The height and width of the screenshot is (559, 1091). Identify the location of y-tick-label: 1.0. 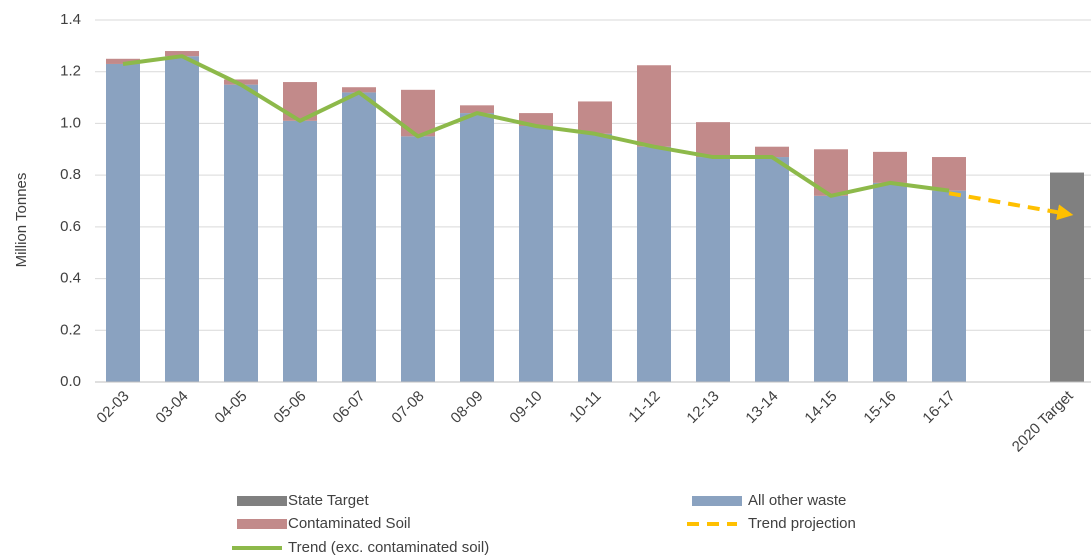
(70, 122).